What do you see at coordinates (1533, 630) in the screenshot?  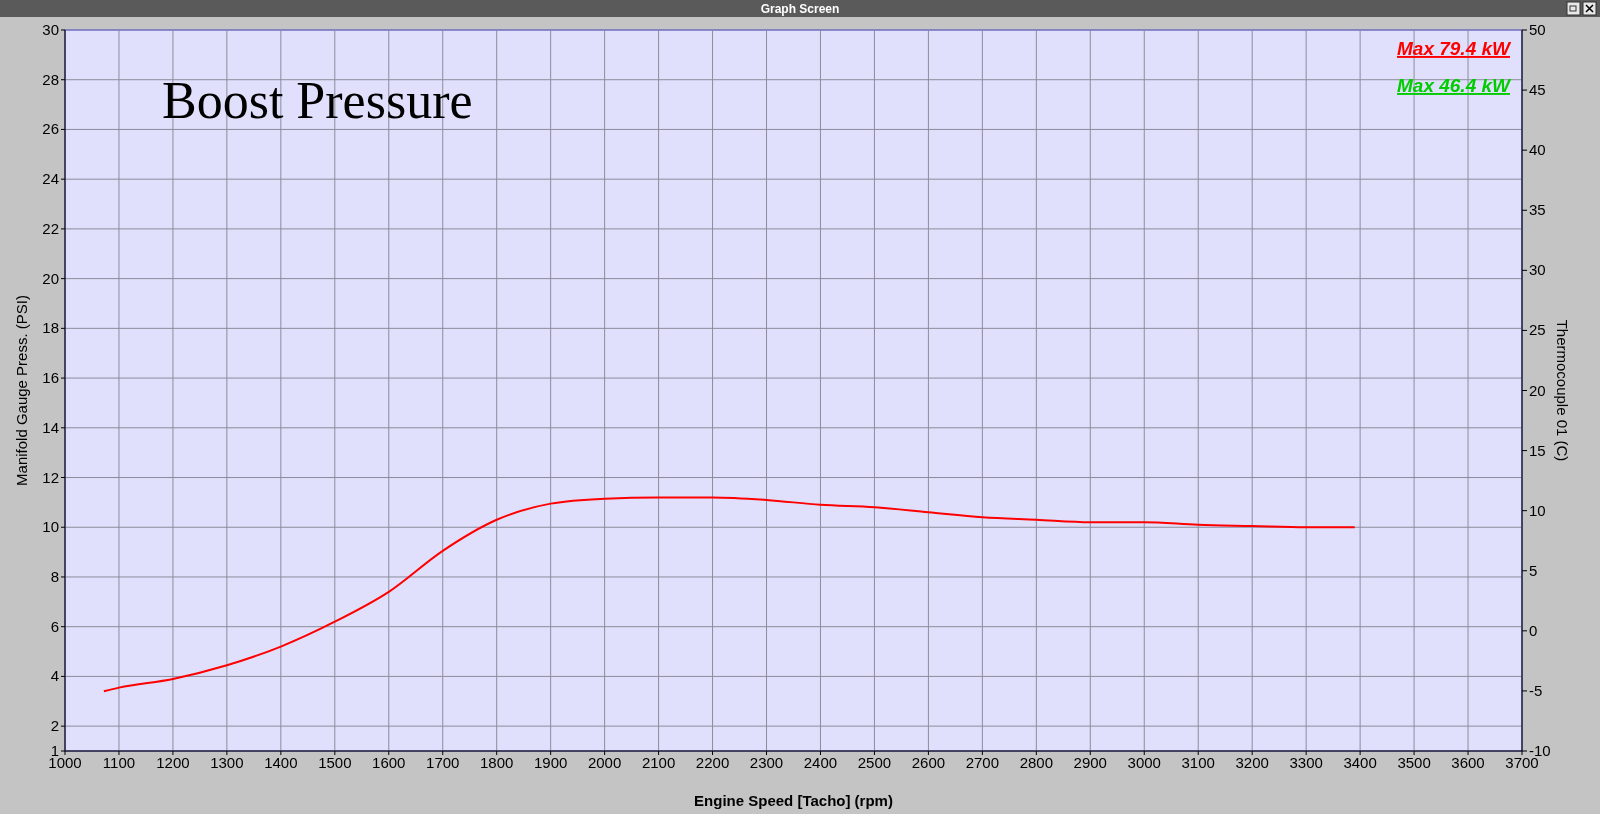 I see `y2-tick-label: 0` at bounding box center [1533, 630].